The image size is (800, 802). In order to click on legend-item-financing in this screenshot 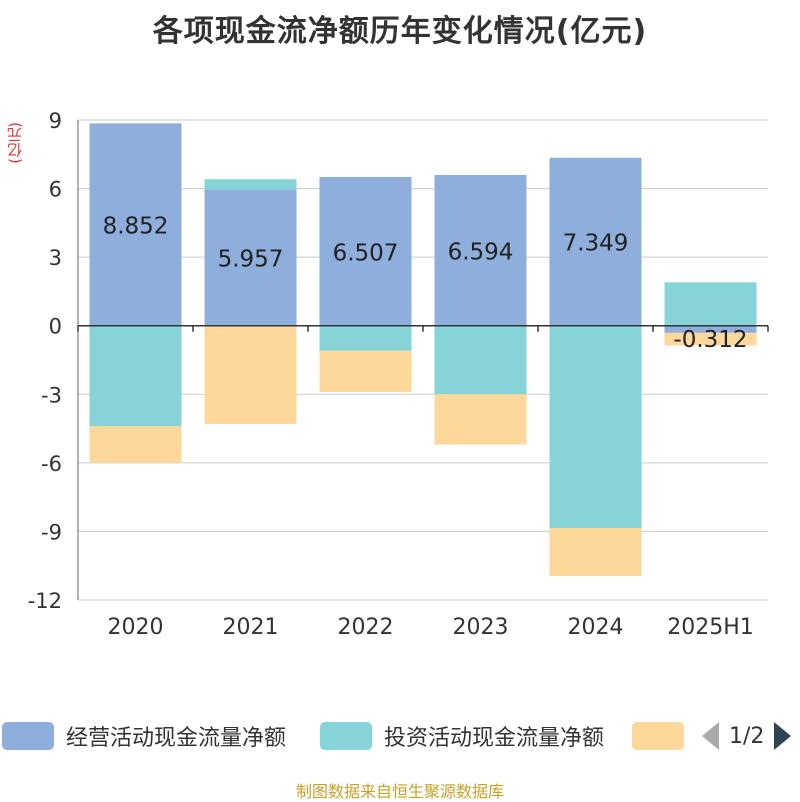, I will do `click(658, 736)`.